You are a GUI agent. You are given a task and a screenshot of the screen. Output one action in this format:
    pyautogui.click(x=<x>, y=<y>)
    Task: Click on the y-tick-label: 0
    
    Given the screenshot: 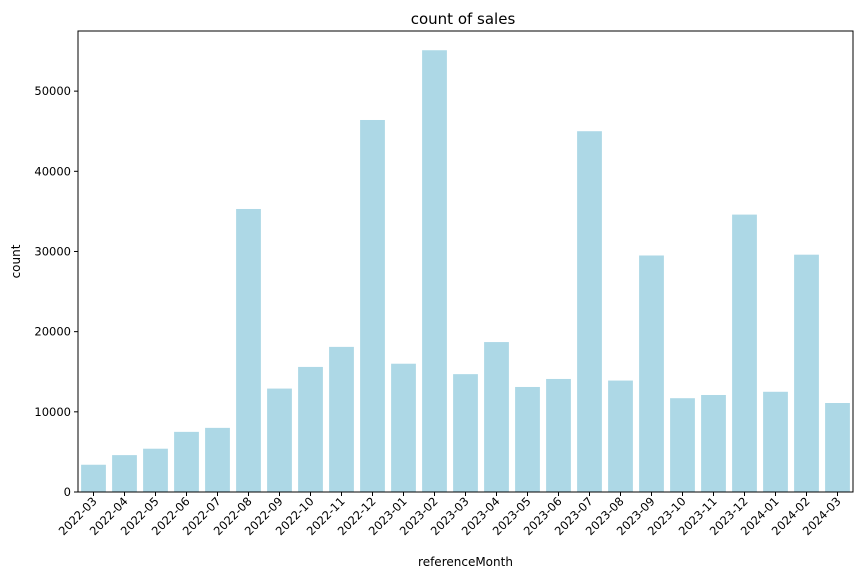 What is the action you would take?
    pyautogui.click(x=67, y=492)
    